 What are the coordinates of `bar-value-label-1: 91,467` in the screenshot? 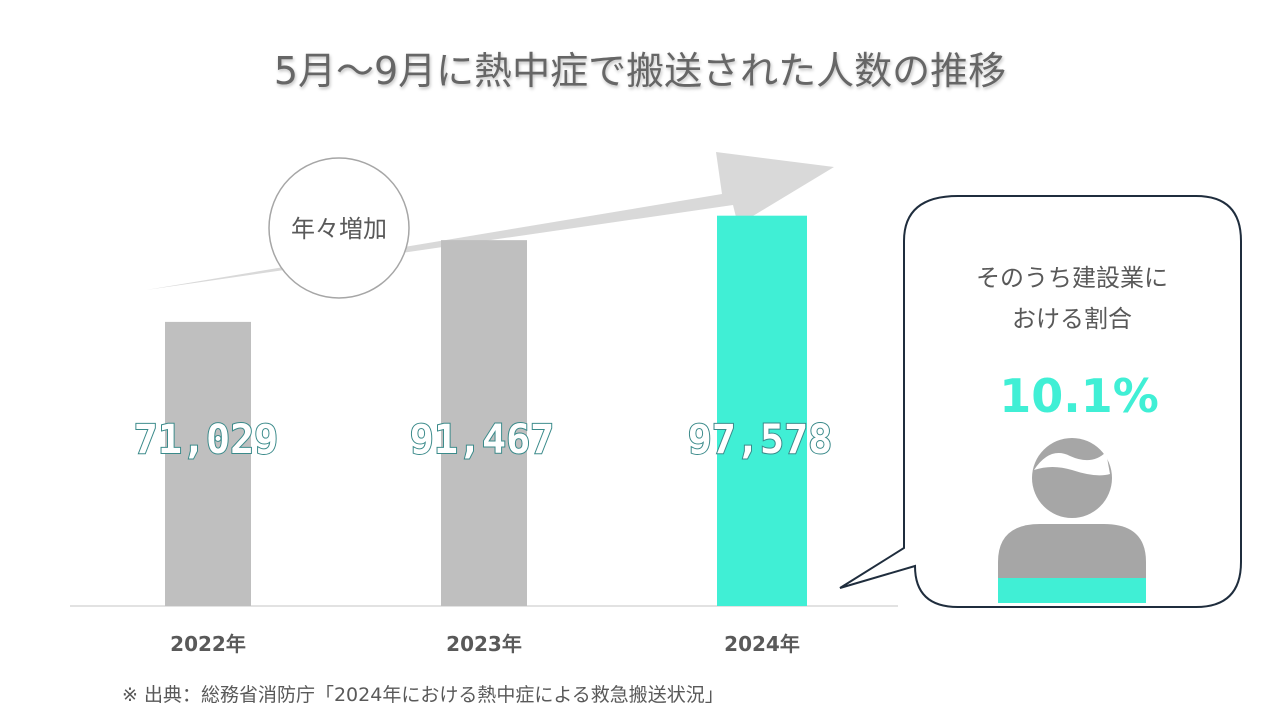 It's located at (482, 440).